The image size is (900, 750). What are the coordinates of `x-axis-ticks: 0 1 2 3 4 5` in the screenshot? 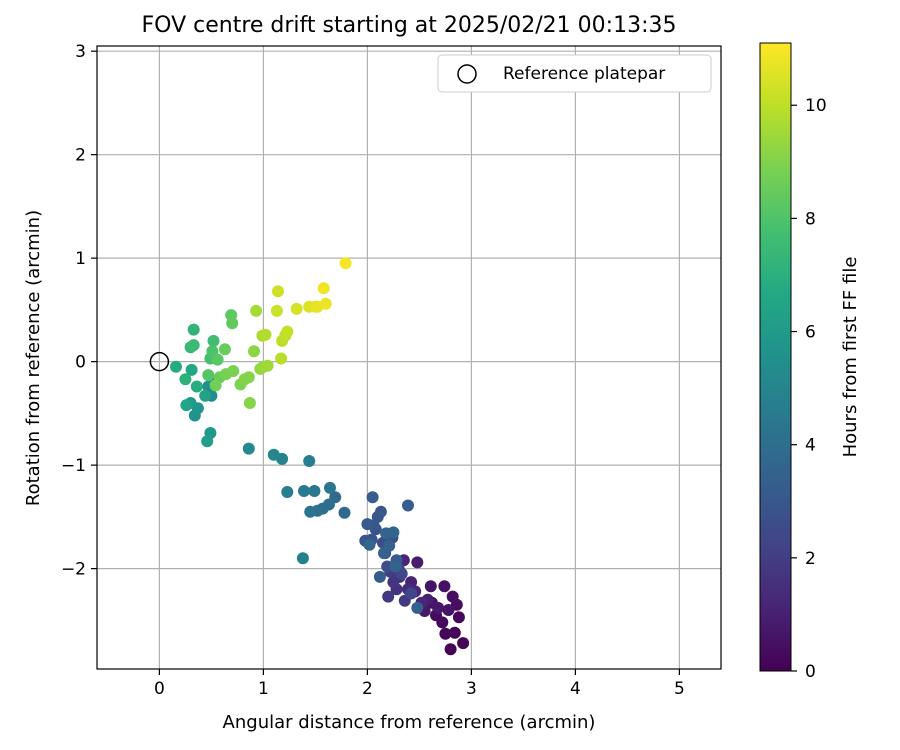 It's located at (419, 684).